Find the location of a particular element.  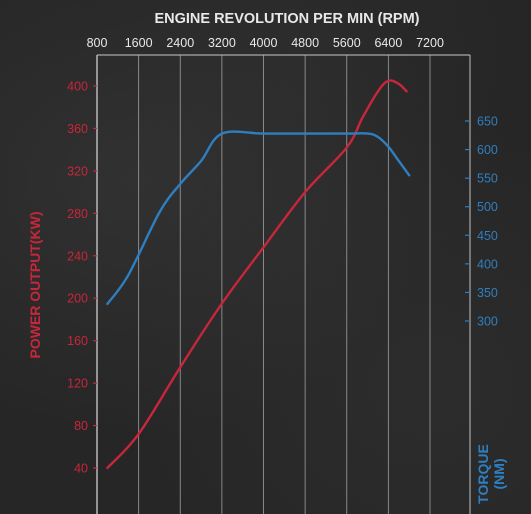

y-left-tick-label-360: 360 is located at coordinates (77, 129).